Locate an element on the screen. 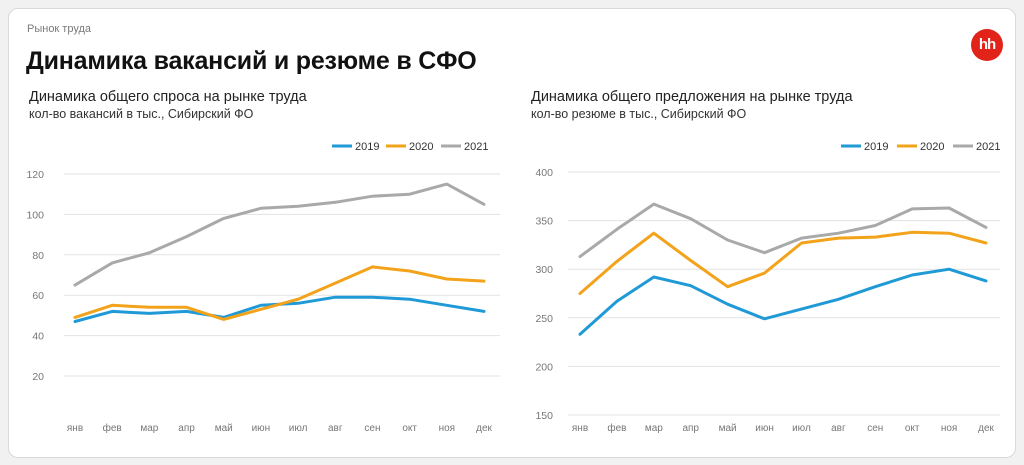 The image size is (1024, 465). chart-1-subtitle: кол-во вакансий в тыс., Сибирский ФО is located at coordinates (141, 114).